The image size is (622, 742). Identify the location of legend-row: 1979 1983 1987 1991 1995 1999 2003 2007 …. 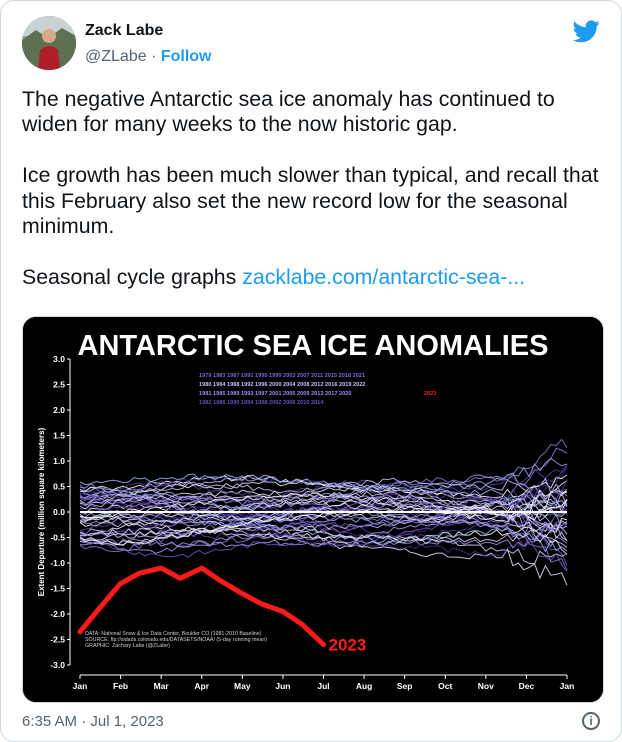
(282, 376).